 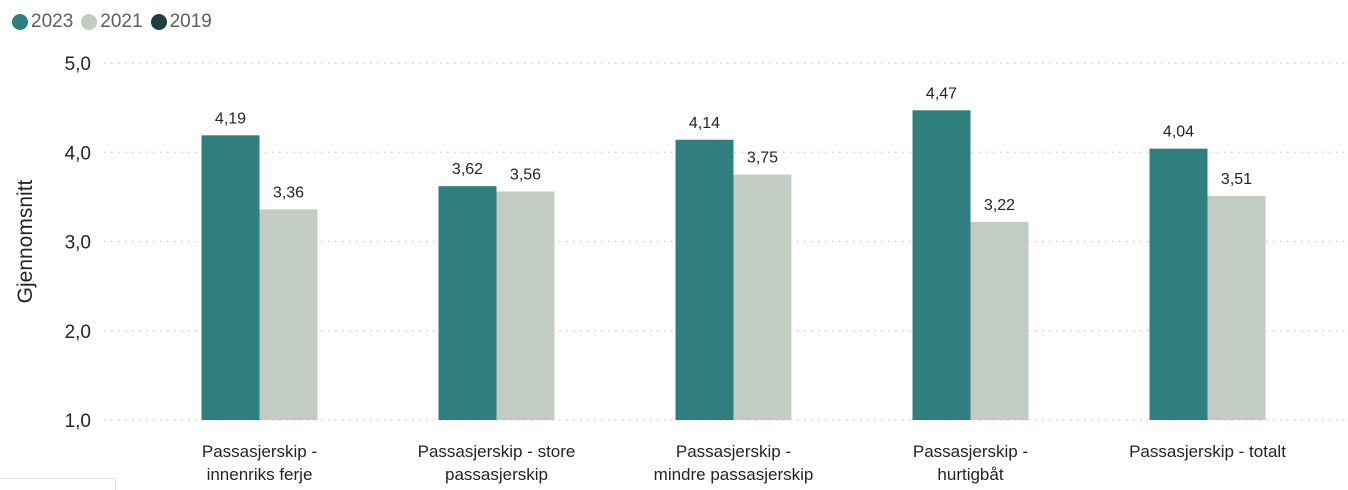 I want to click on category-label-line: hurtigbåt, so click(x=970, y=474).